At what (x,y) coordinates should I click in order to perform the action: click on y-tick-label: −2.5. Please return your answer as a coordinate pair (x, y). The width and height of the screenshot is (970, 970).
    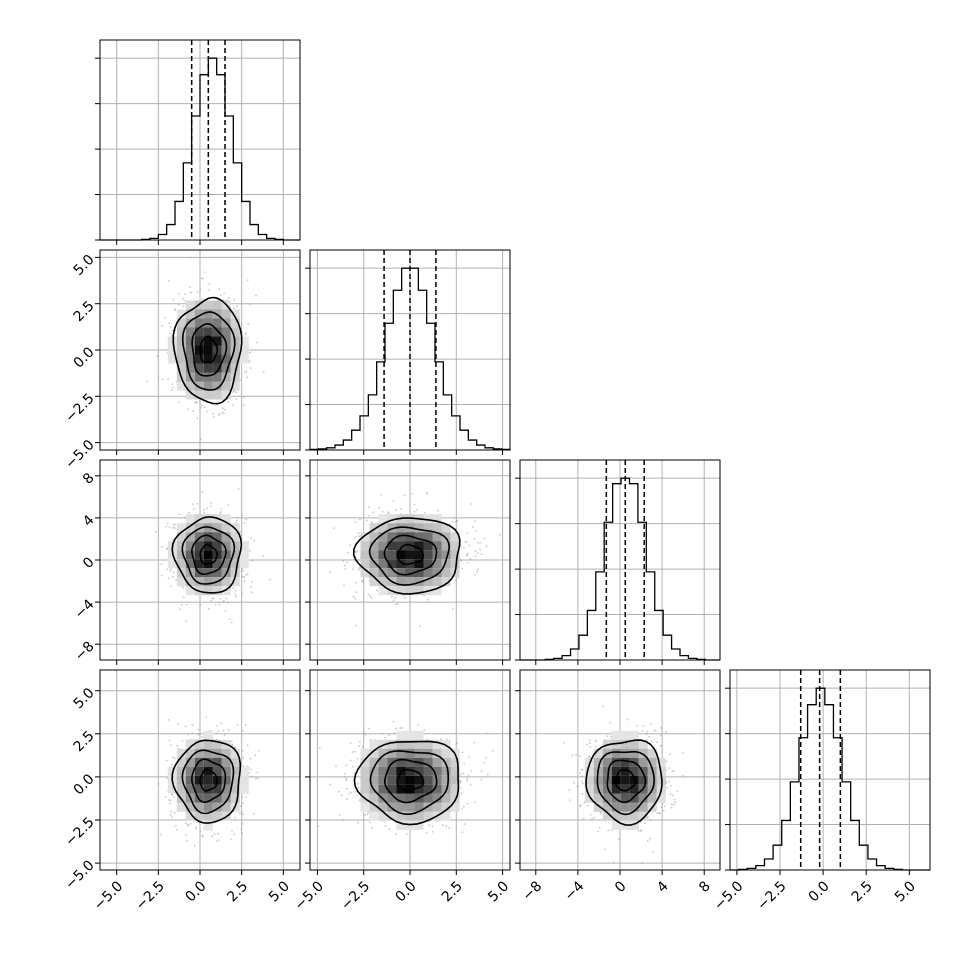
    Looking at the image, I should click on (79, 831).